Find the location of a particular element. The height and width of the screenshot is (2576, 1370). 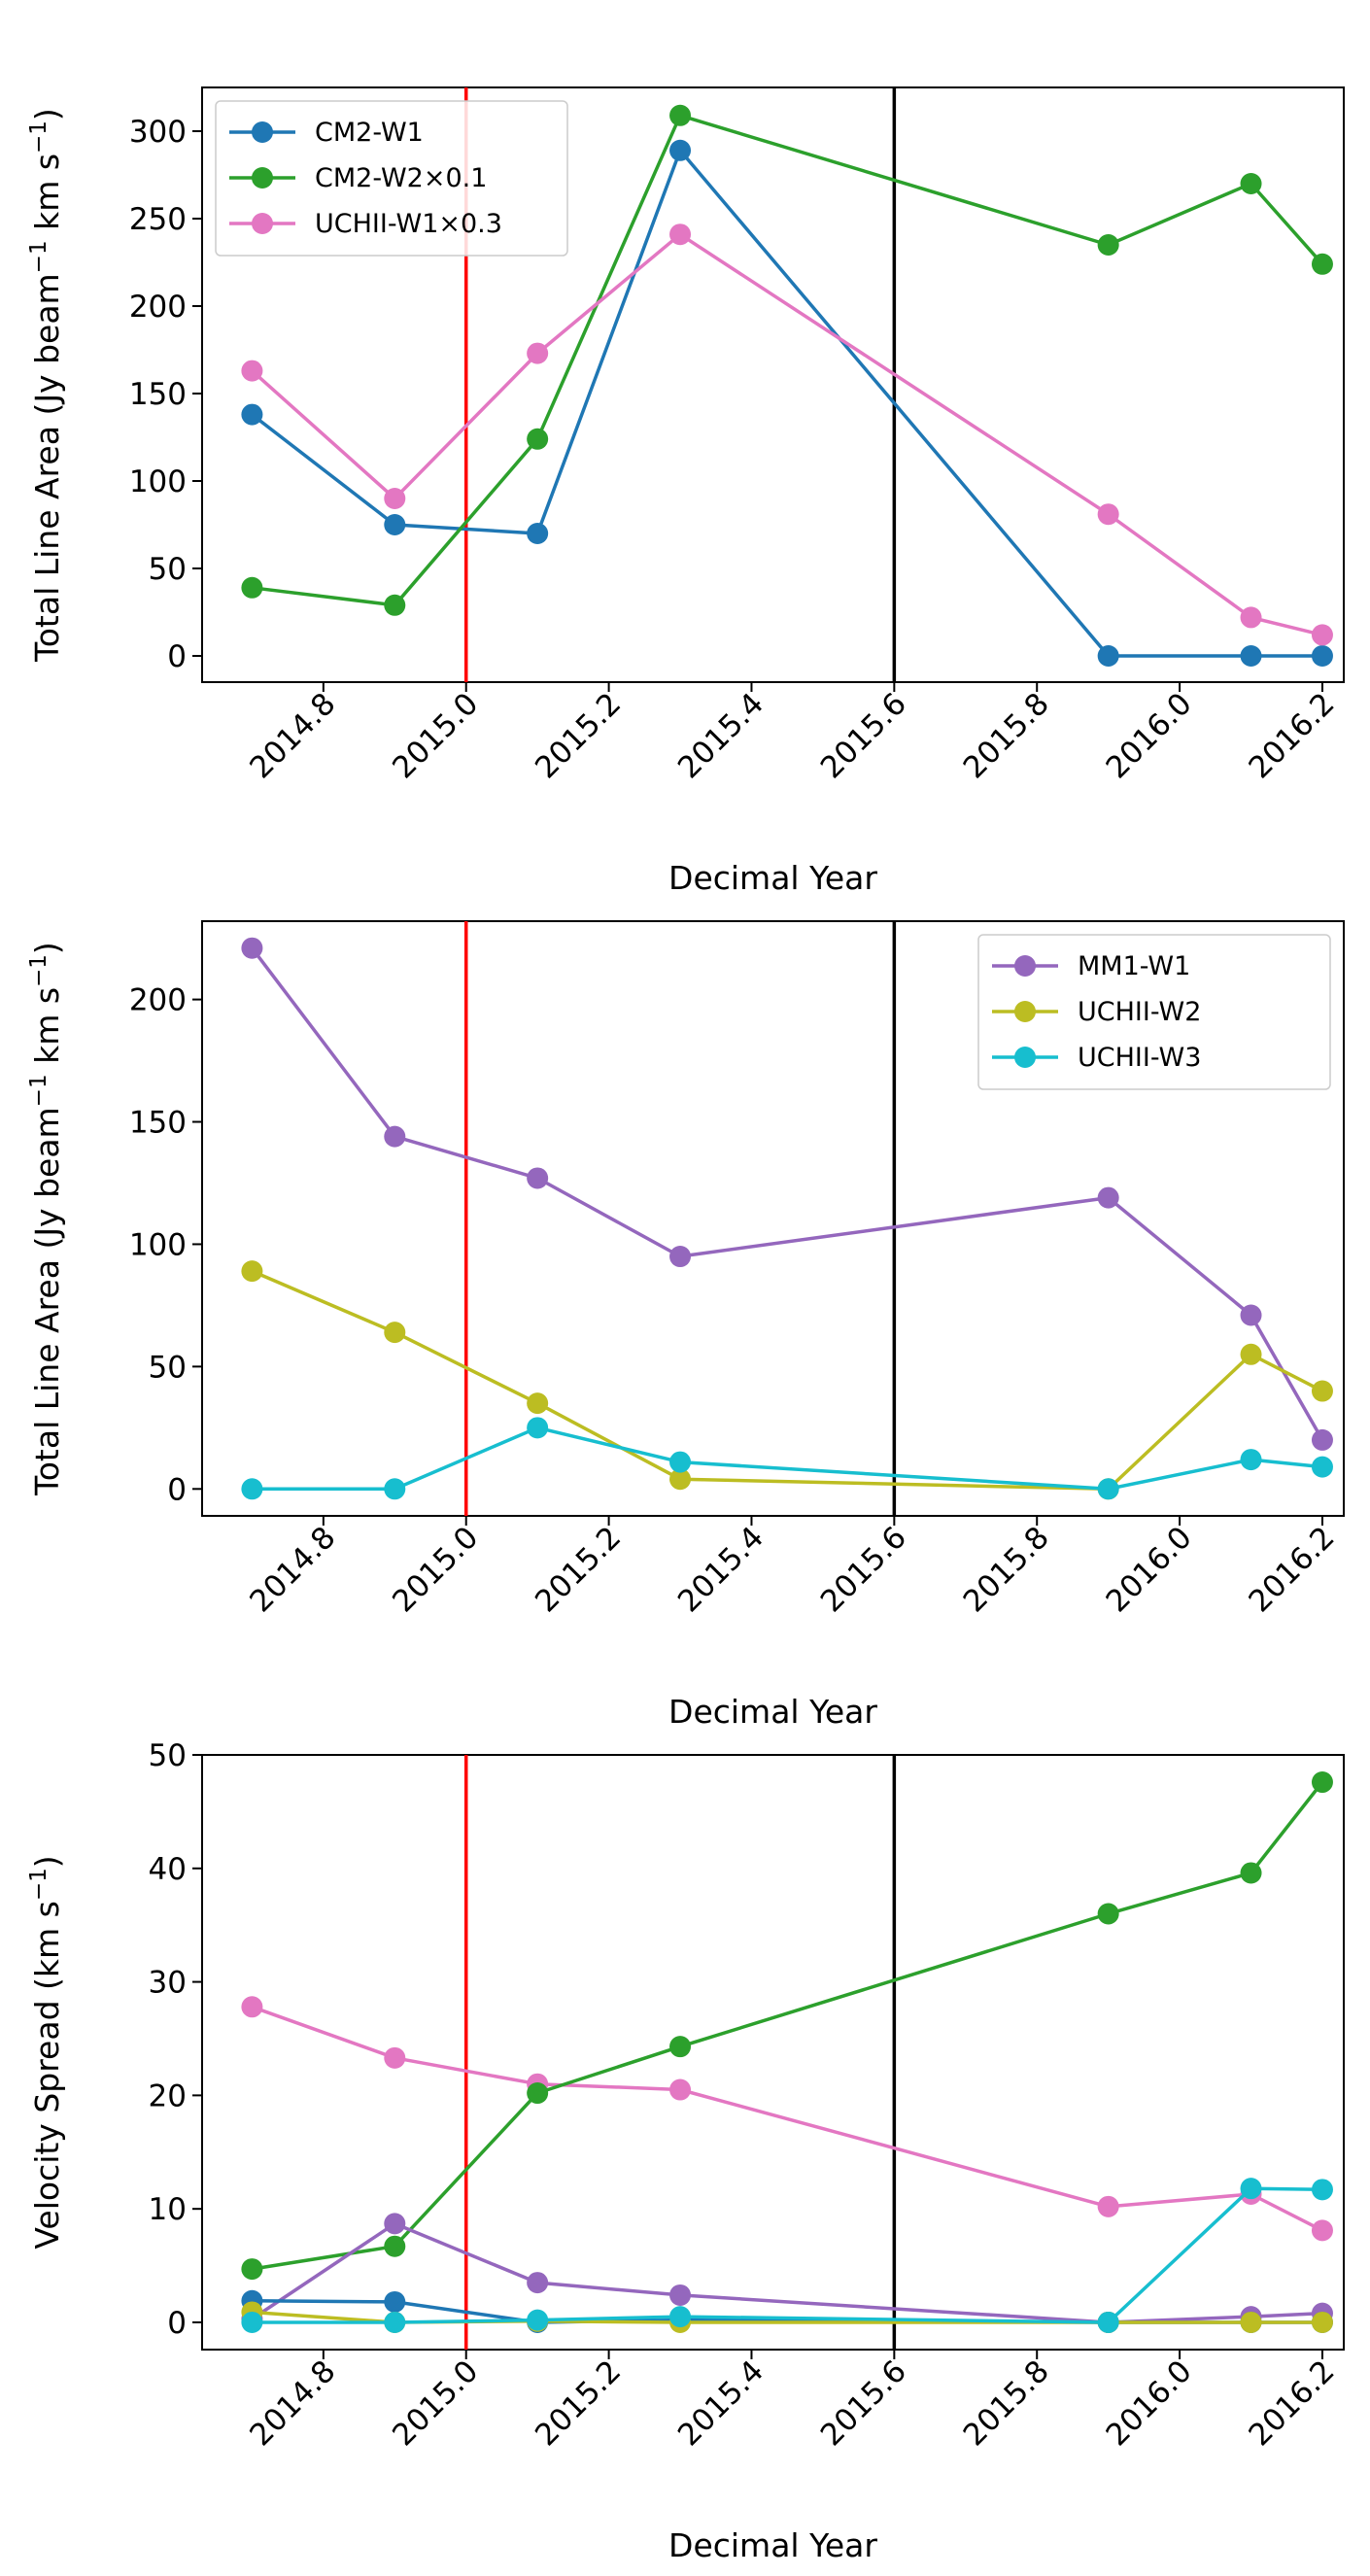

legend-label: CM2-W1 is located at coordinates (369, 133).